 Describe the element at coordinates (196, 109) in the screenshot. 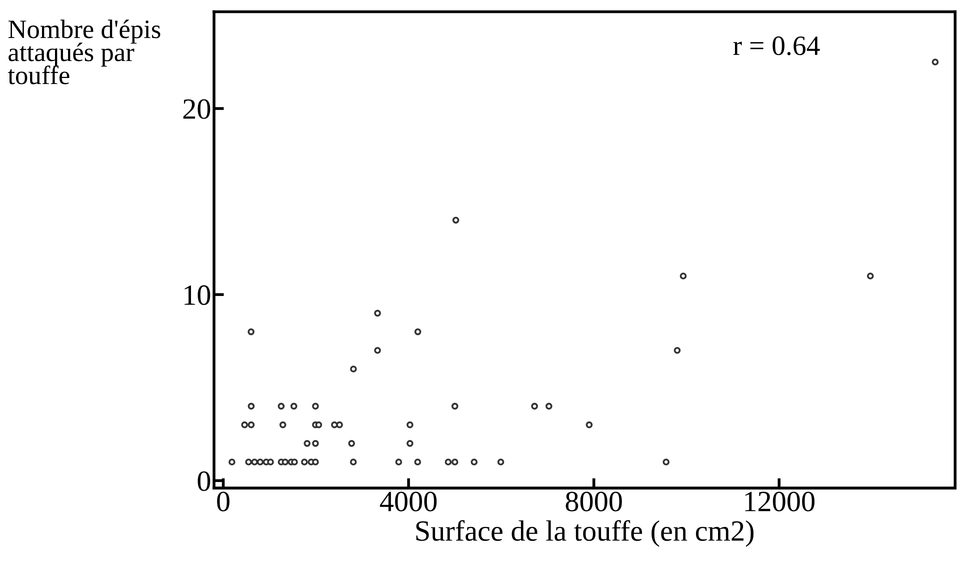

I see `y-tick-label: 20` at that location.